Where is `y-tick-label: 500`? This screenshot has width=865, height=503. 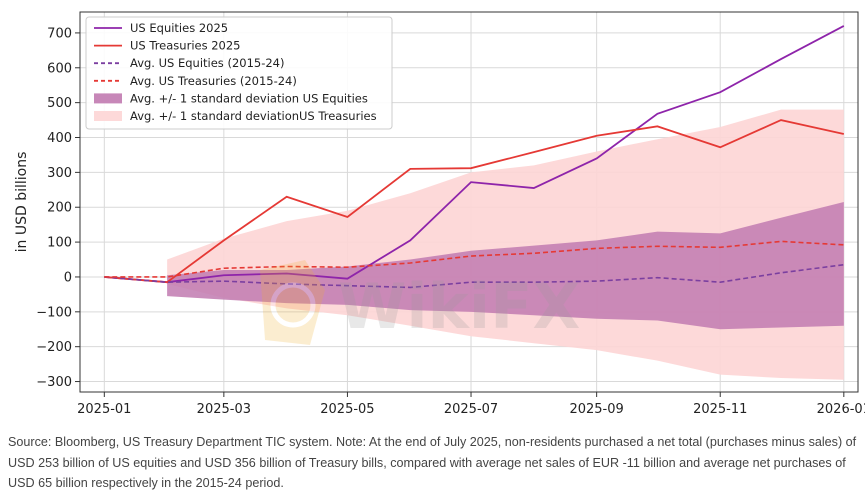 y-tick-label: 500 is located at coordinates (59, 103).